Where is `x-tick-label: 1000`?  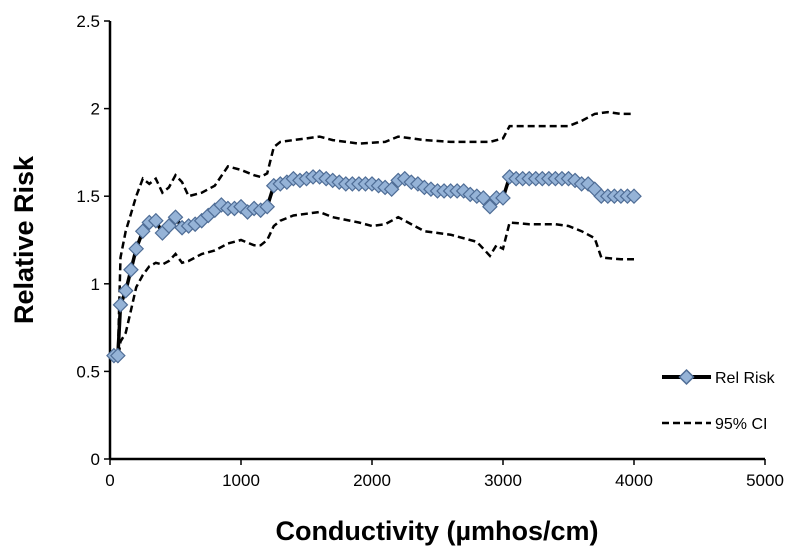 x-tick-label: 1000 is located at coordinates (241, 480).